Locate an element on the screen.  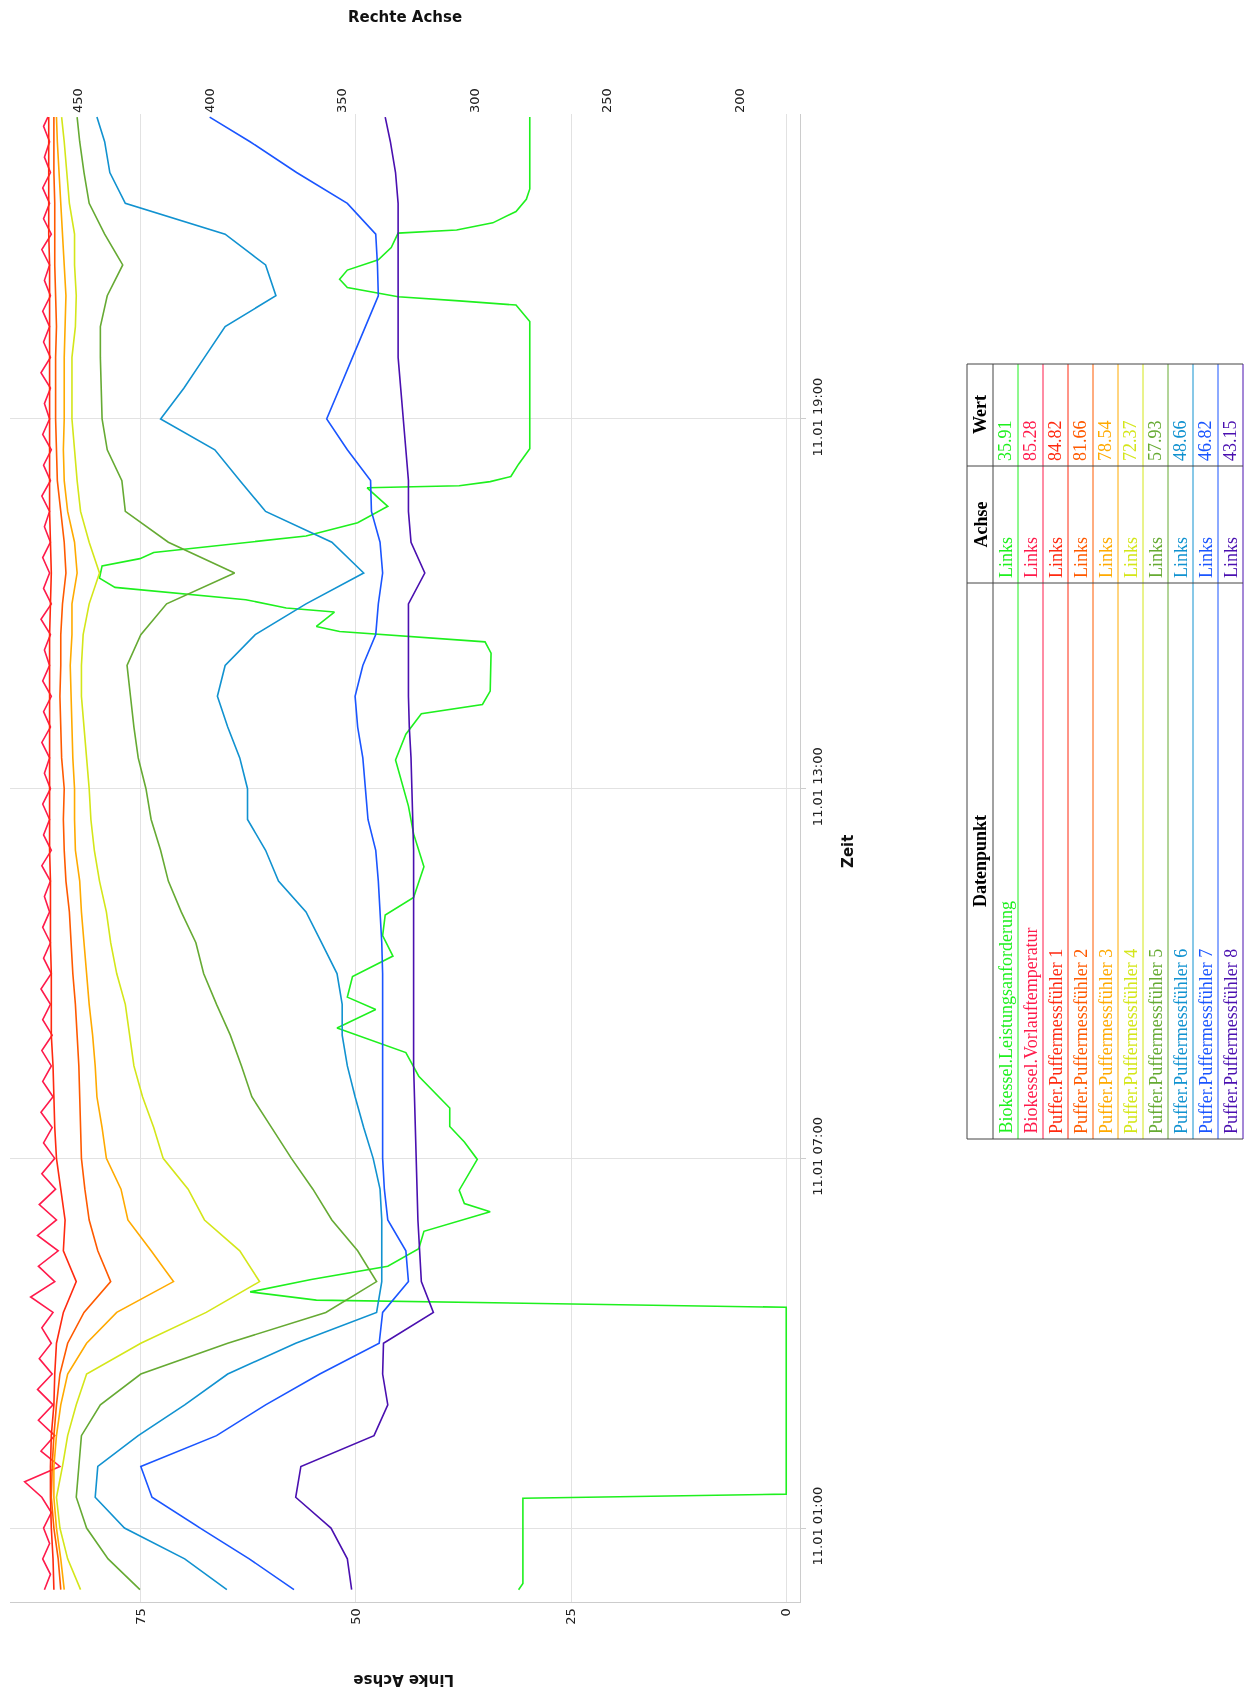
x-tick-label: 50 is located at coordinates (356, 1616).